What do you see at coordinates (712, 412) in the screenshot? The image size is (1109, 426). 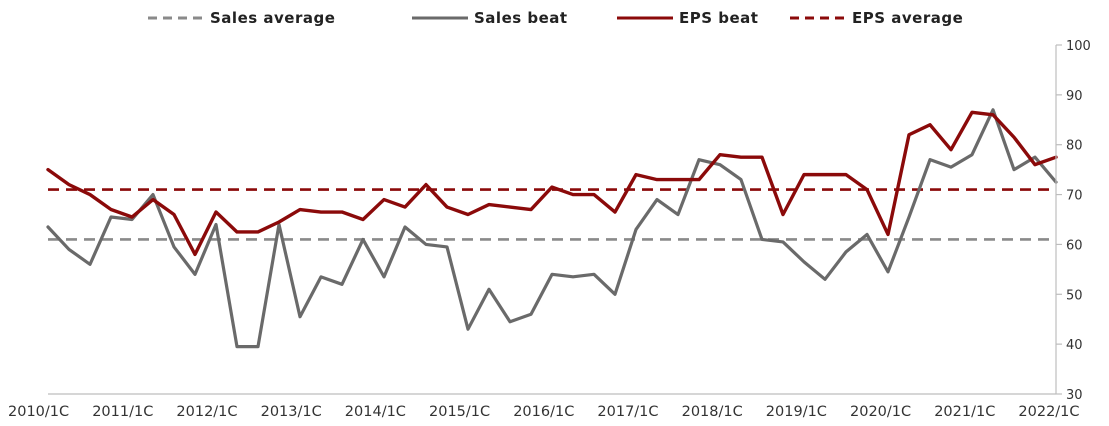 I see `x-tick-label: 2018/1C` at bounding box center [712, 412].